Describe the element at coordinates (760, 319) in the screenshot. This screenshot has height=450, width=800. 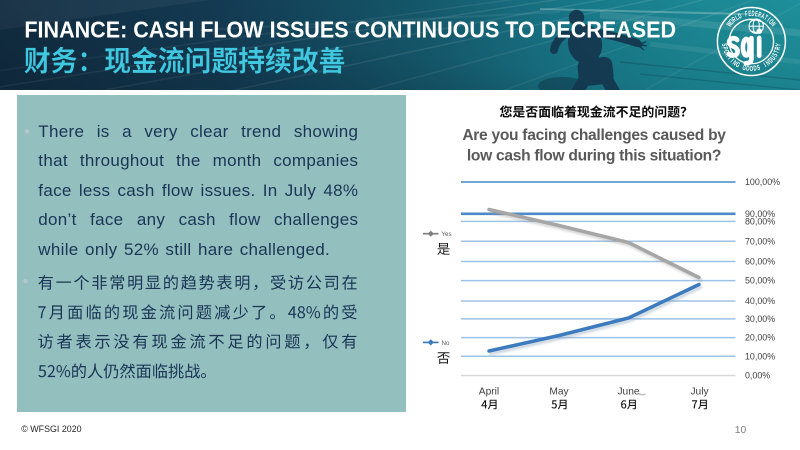
I see `svg-text: 30,00%` at that location.